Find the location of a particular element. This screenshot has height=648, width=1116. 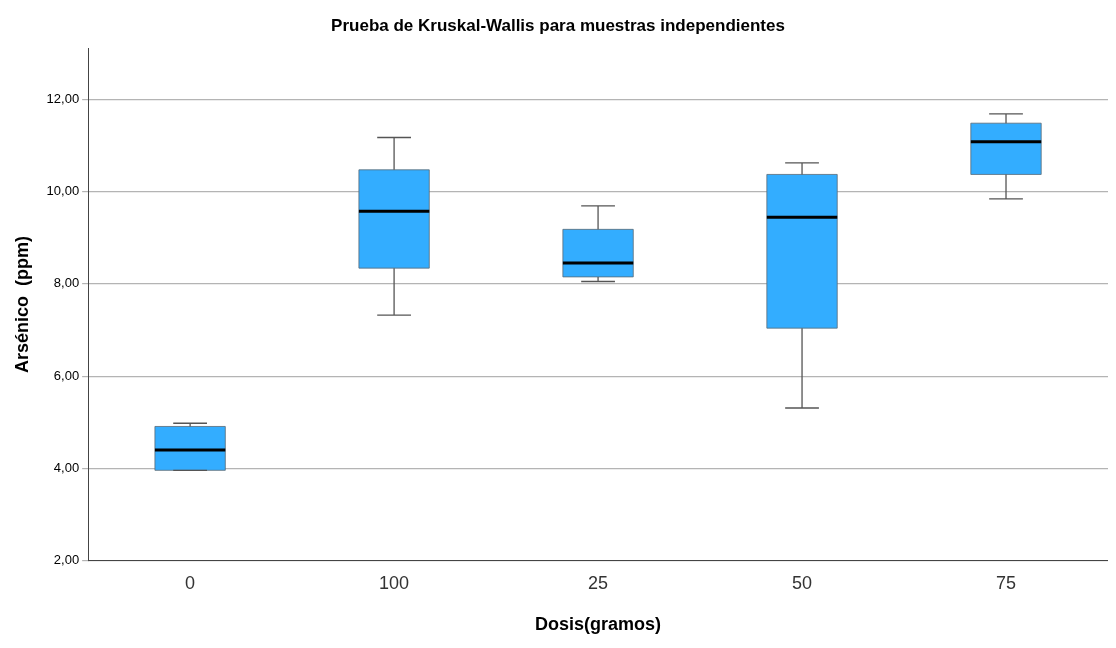

x-tick-label: 50 is located at coordinates (802, 582).